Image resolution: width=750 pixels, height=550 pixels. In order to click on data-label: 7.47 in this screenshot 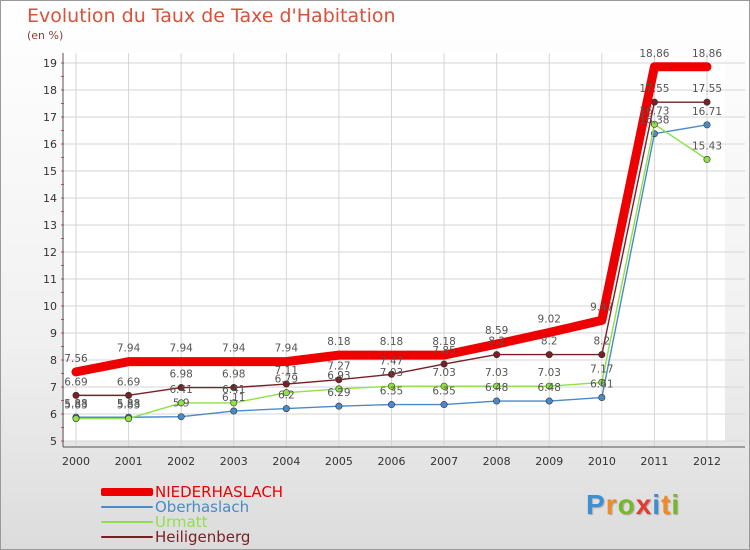, I will do `click(391, 361)`.